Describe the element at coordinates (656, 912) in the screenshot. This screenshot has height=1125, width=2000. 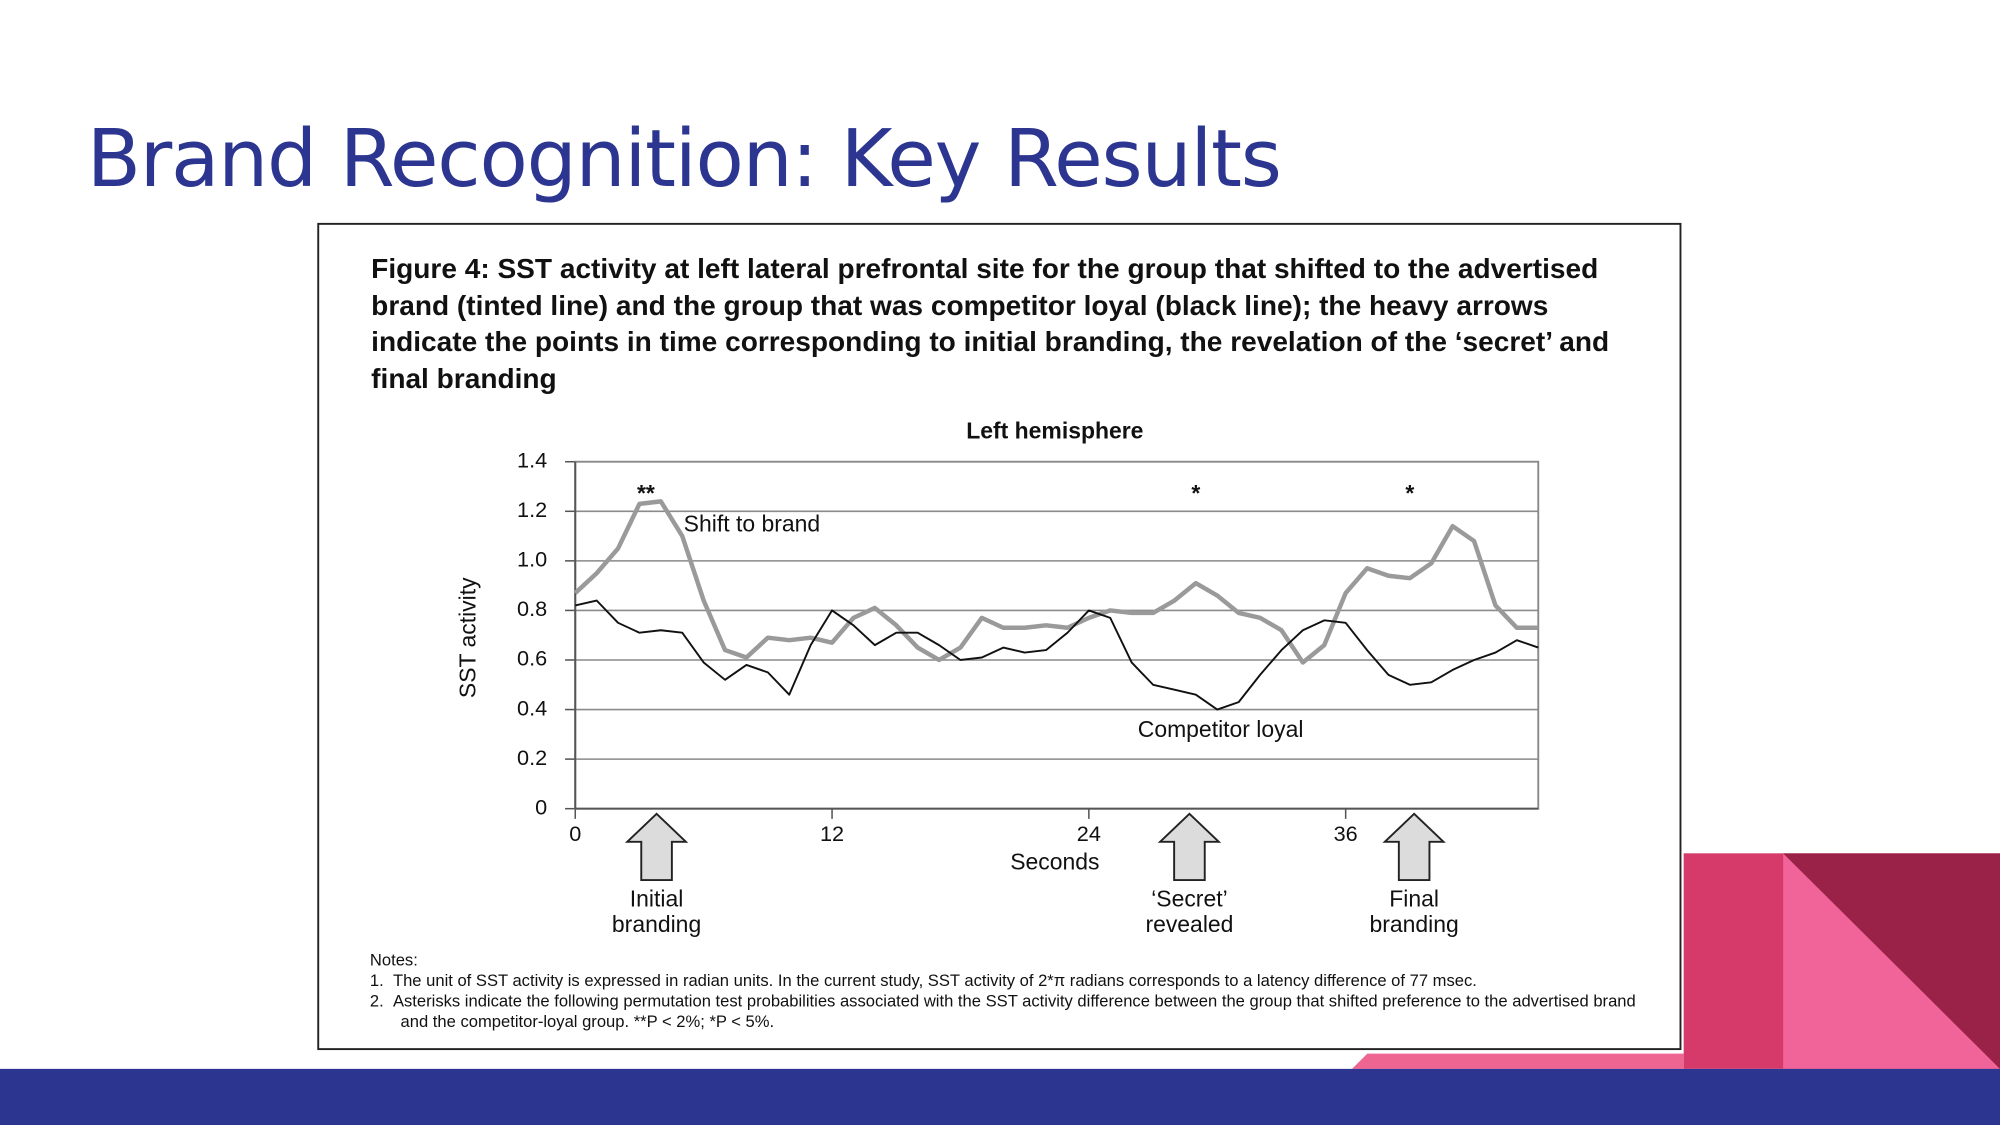
I see `event-label: Initial branding` at that location.